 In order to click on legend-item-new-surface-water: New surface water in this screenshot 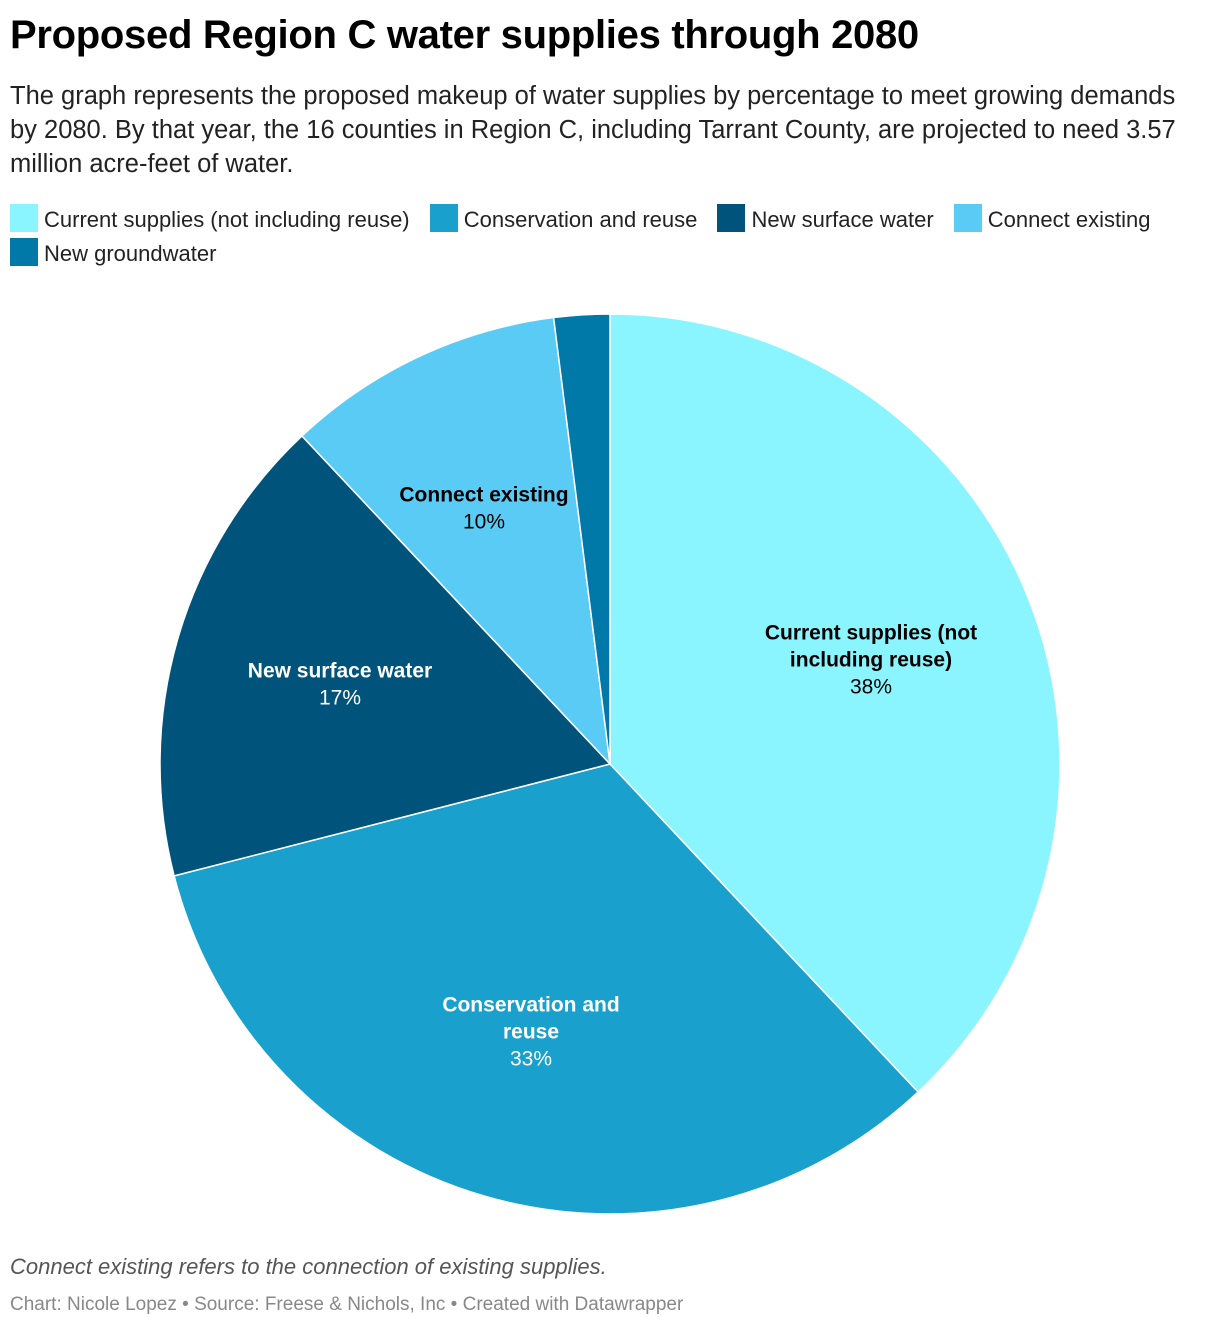, I will do `click(825, 218)`.